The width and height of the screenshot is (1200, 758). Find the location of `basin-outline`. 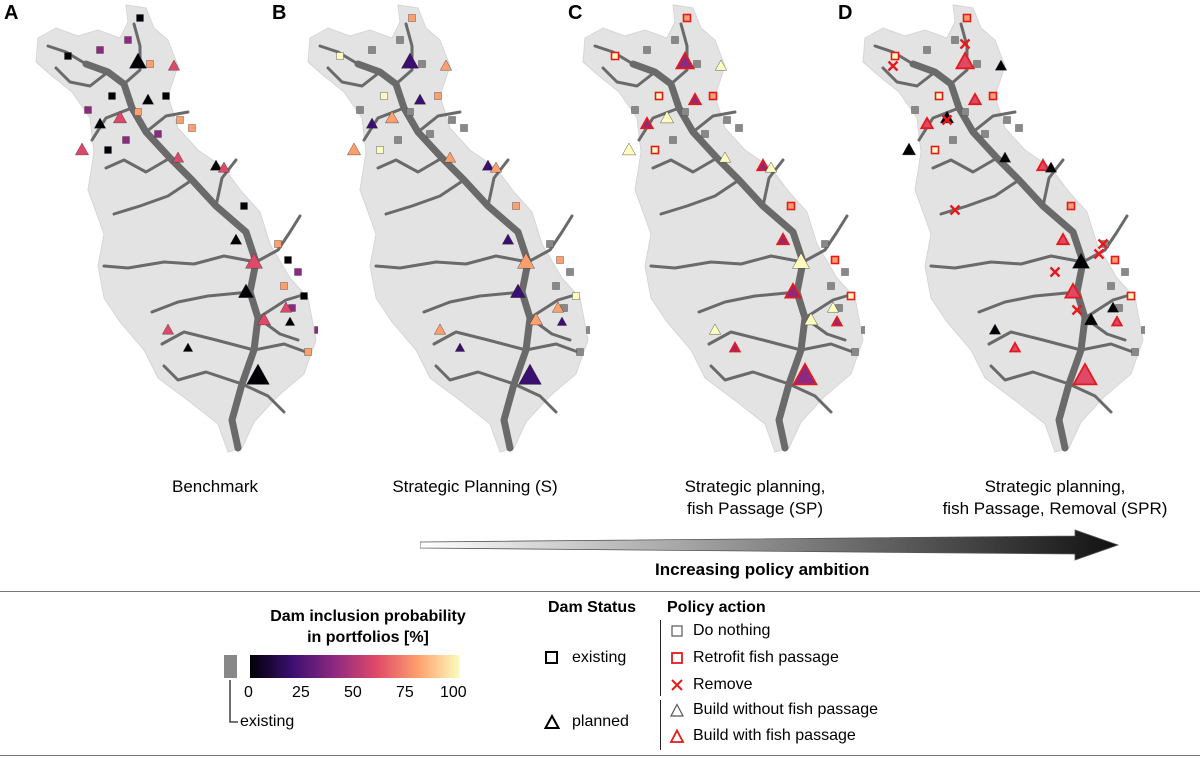

basin-outline is located at coordinates (448, 228).